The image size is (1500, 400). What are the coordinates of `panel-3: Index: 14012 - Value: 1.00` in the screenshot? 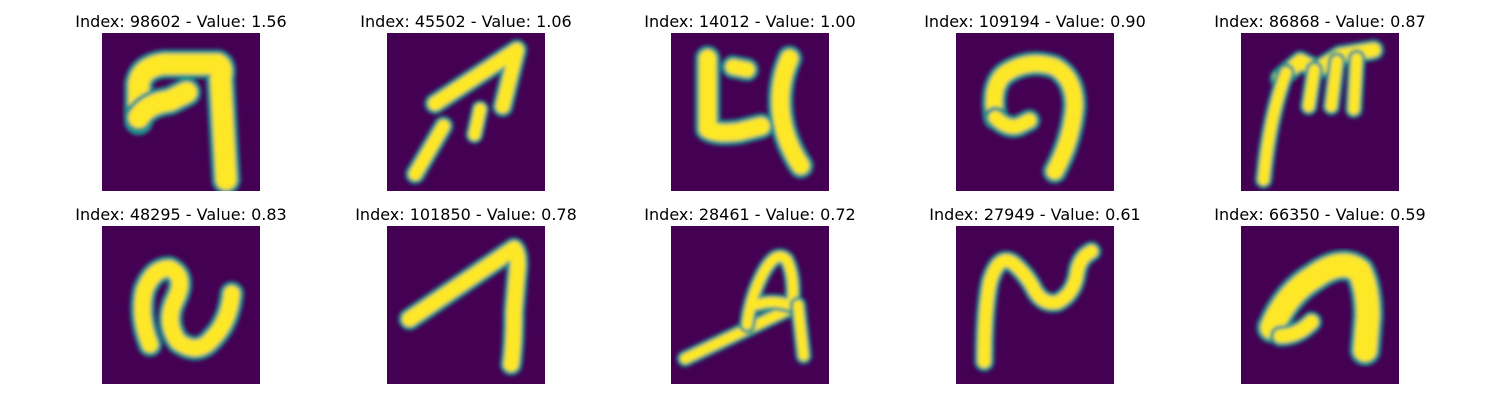 It's located at (750, 101).